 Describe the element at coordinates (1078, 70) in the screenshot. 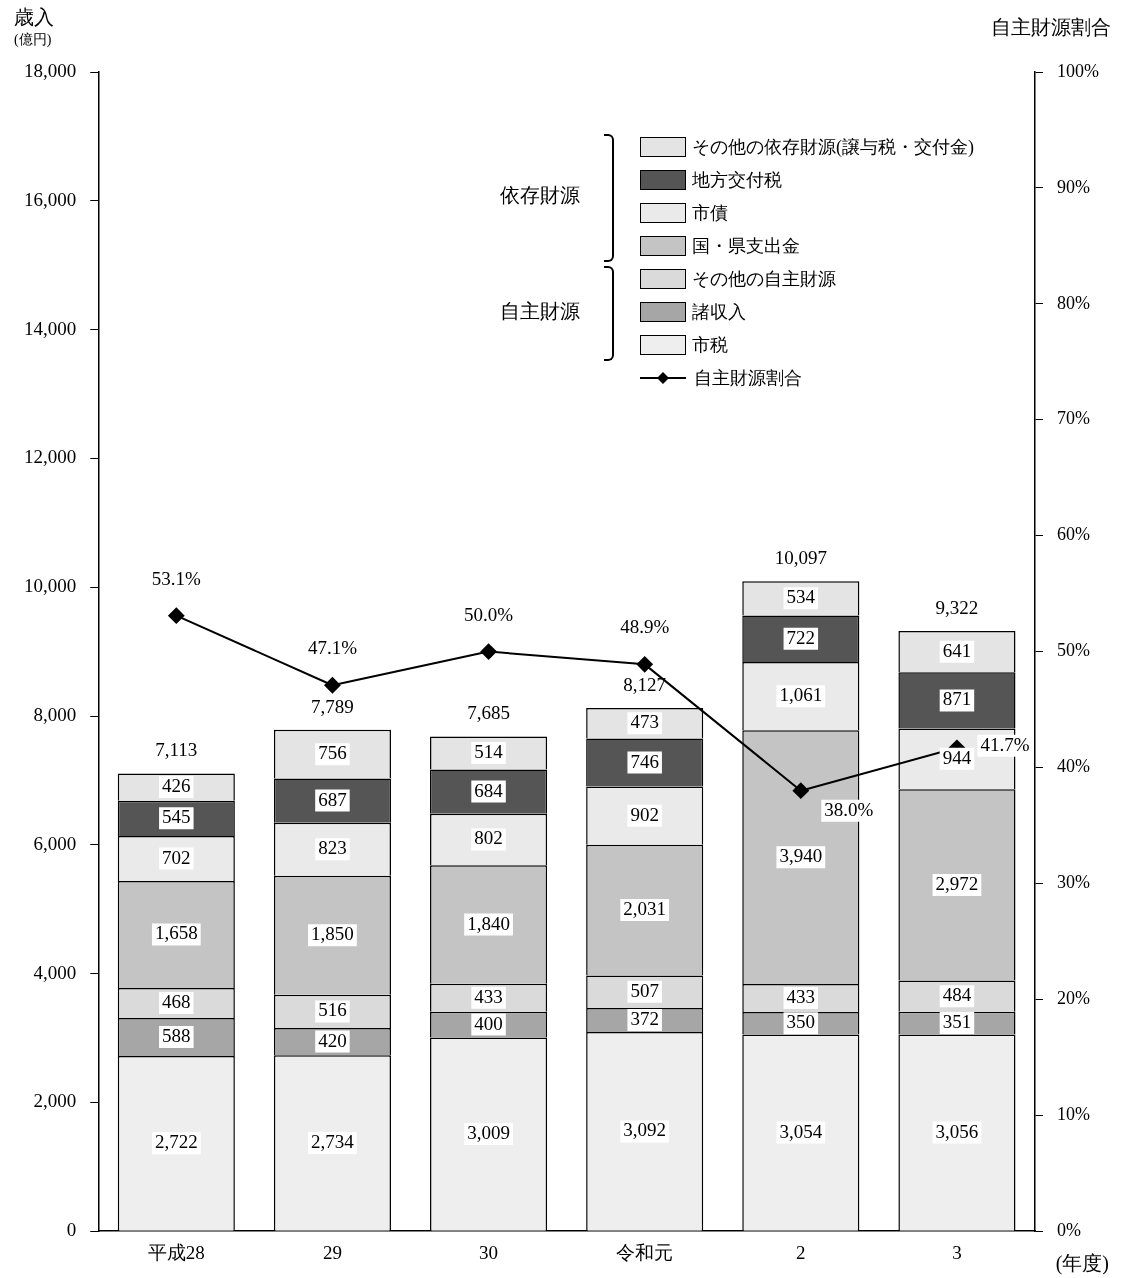

I see `y2-tick-label: 100%` at that location.